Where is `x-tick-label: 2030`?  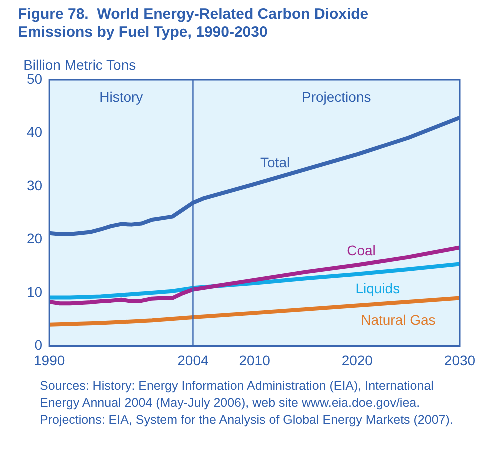 x-tick-label: 2030 is located at coordinates (460, 360).